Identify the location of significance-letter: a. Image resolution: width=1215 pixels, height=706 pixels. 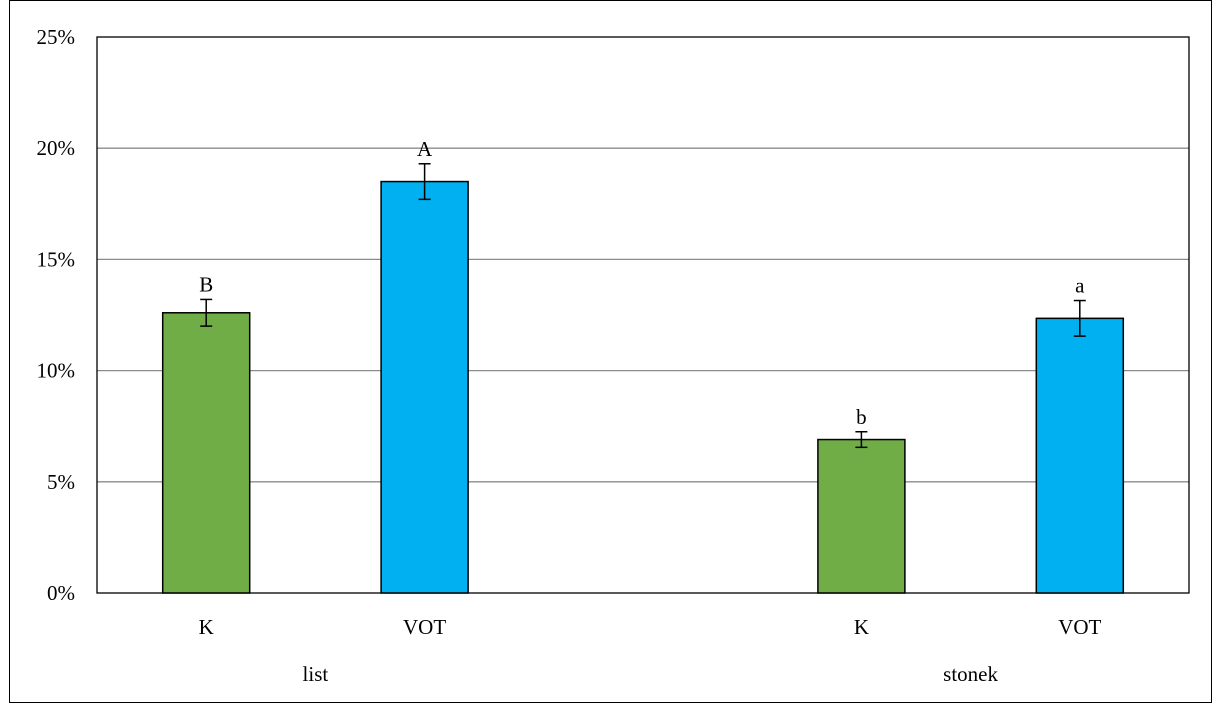
(1080, 286).